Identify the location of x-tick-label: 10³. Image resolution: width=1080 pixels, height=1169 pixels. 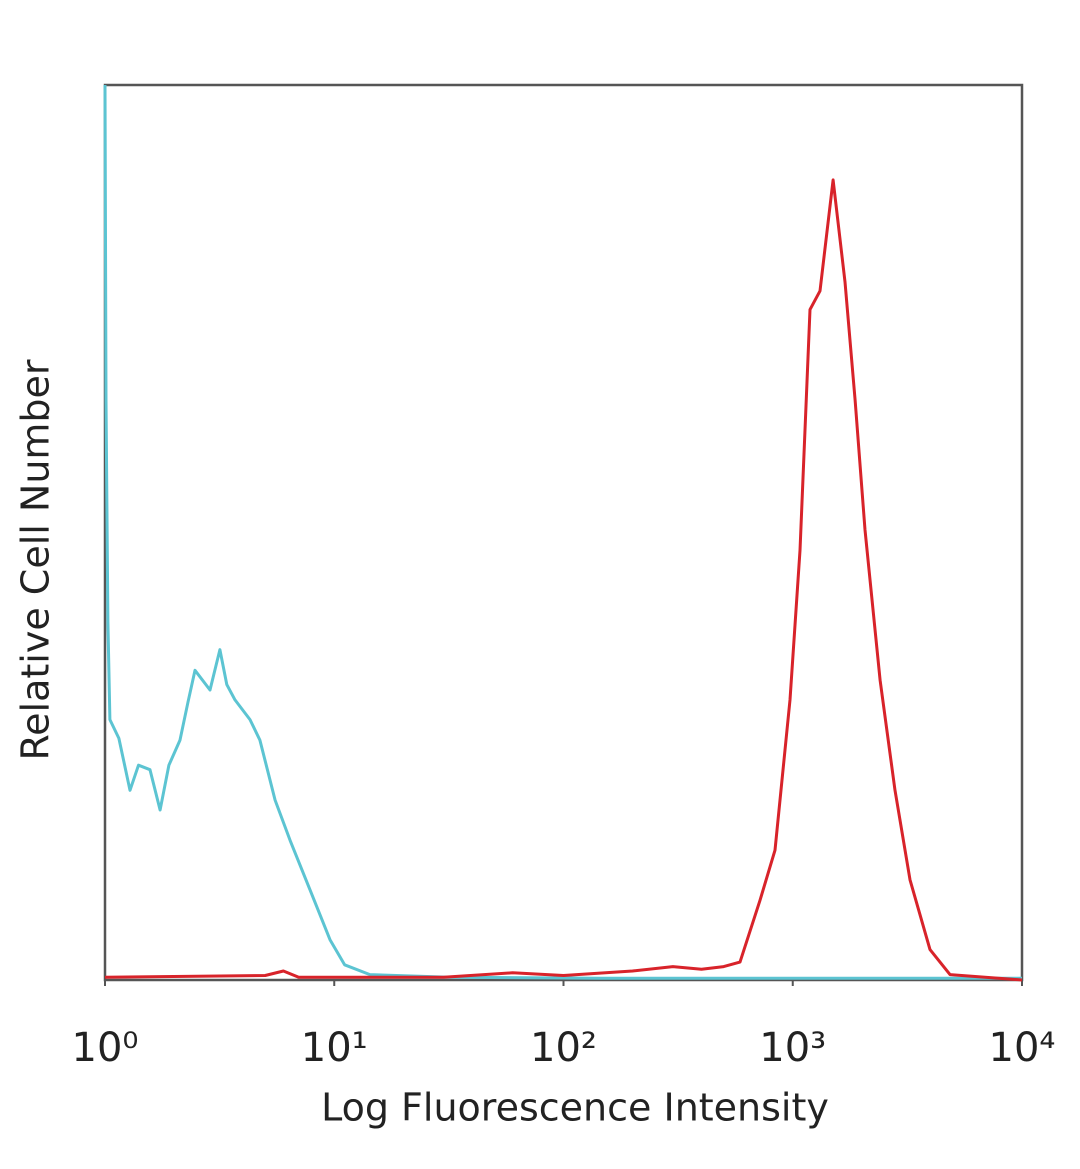
(792, 1048).